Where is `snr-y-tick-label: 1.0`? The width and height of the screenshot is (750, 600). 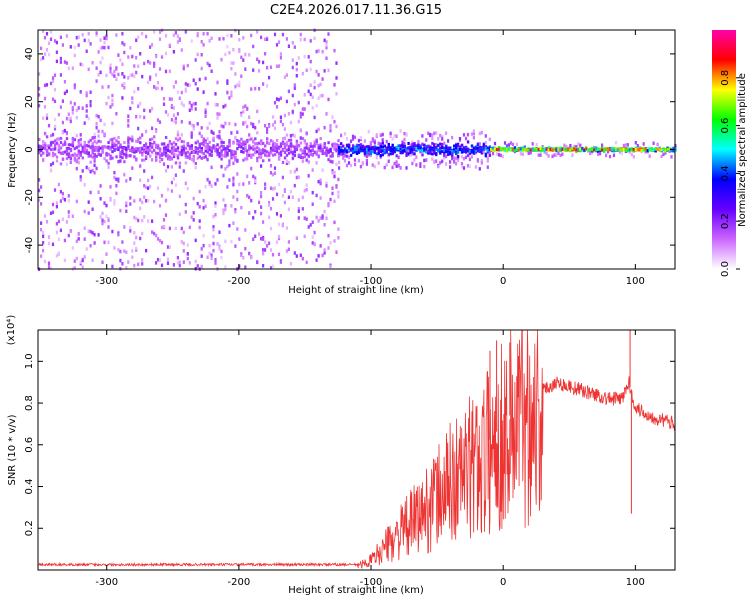 snr-y-tick-label: 1.0 is located at coordinates (29, 361).